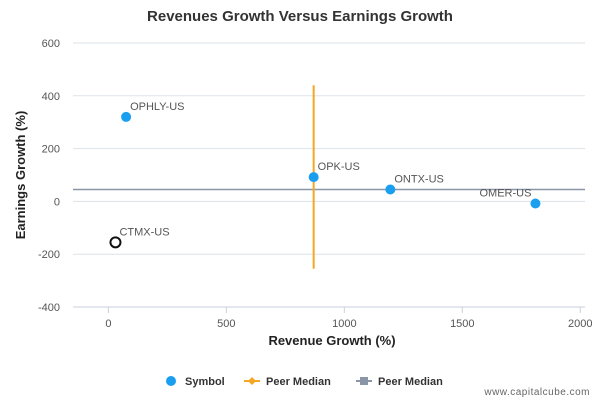 The image size is (600, 400). I want to click on x-tick-label: 500, so click(226, 324).